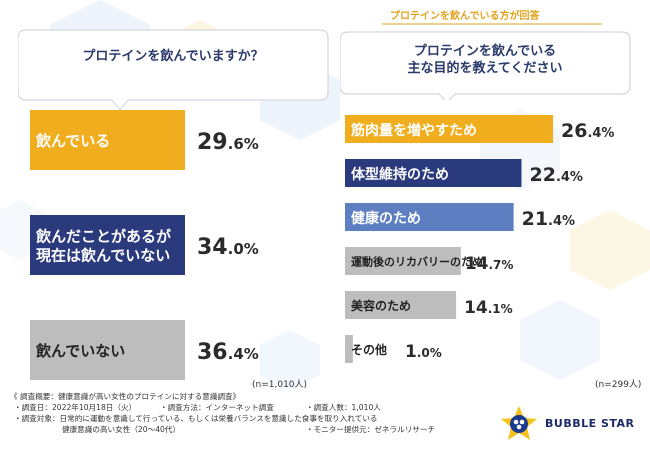 The image size is (650, 450). What do you see at coordinates (280, 385) in the screenshot?
I see `left-sample-size: (n=1,010人)` at bounding box center [280, 385].